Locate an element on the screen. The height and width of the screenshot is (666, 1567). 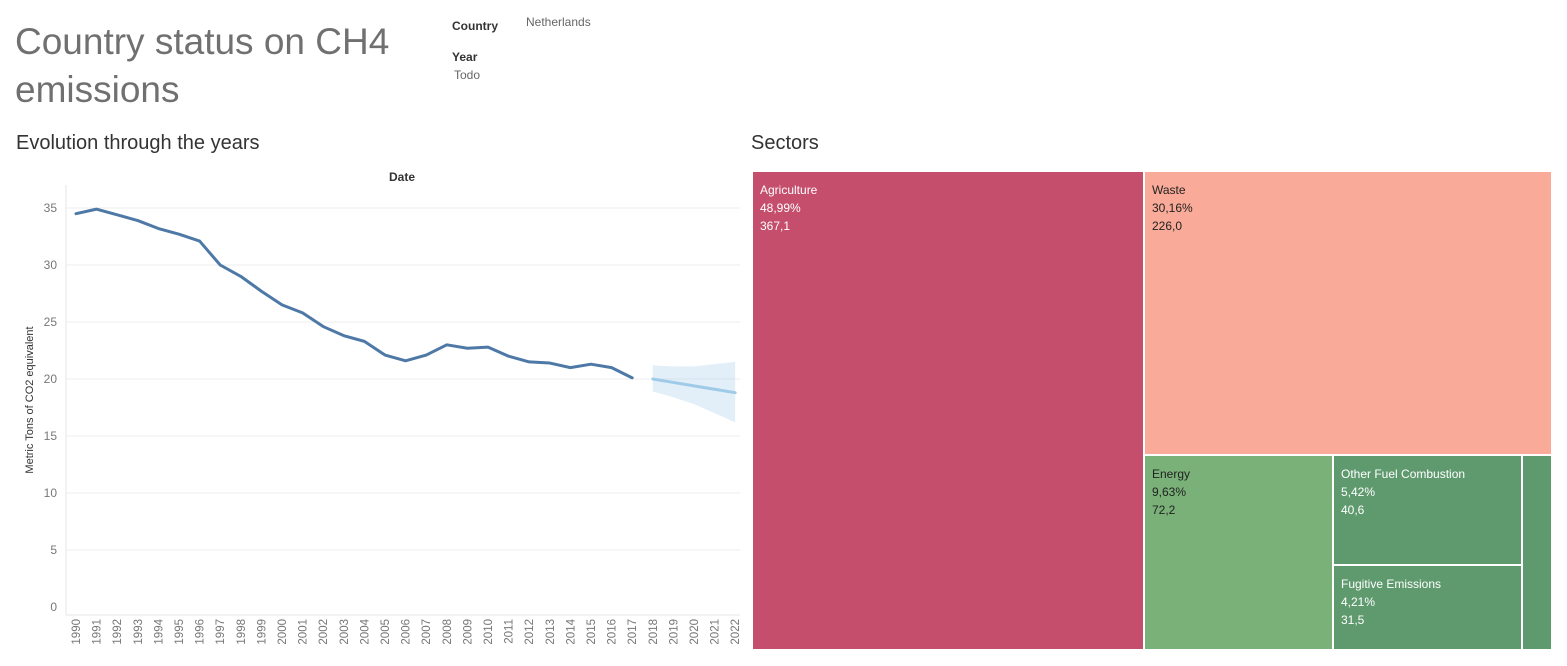
x-tick-label: 2015 is located at coordinates (592, 632).